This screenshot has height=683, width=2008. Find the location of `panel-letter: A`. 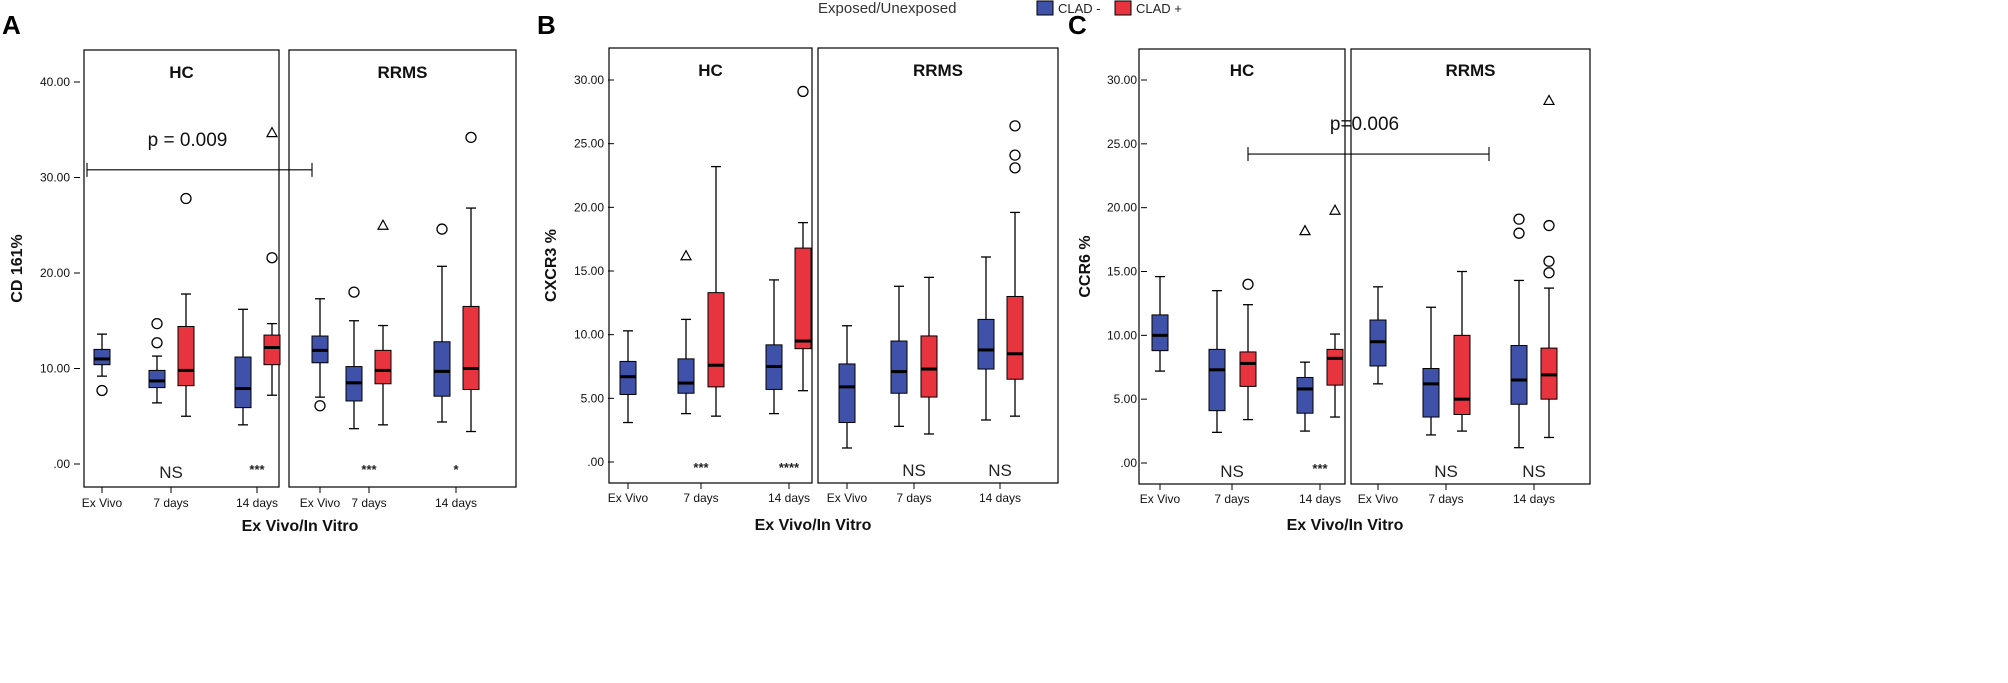

panel-letter: A is located at coordinates (11, 25).